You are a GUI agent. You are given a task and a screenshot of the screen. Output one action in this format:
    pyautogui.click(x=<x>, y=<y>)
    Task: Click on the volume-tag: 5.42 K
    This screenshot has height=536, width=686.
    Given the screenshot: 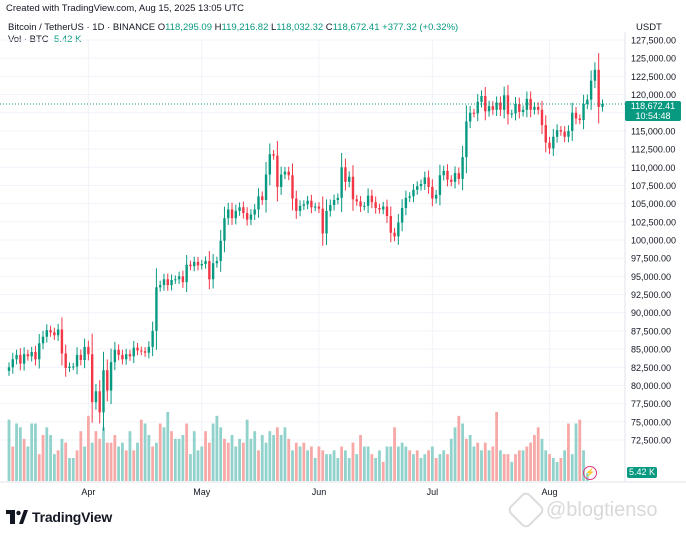 What is the action you would take?
    pyautogui.click(x=642, y=472)
    